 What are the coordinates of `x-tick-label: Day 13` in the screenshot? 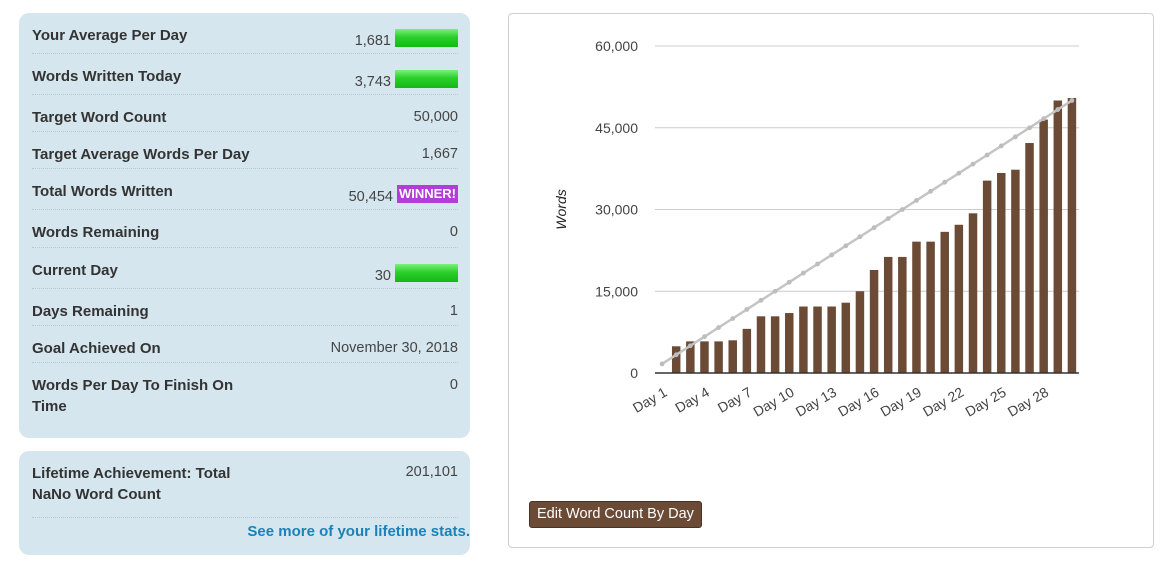 It's located at (816, 402).